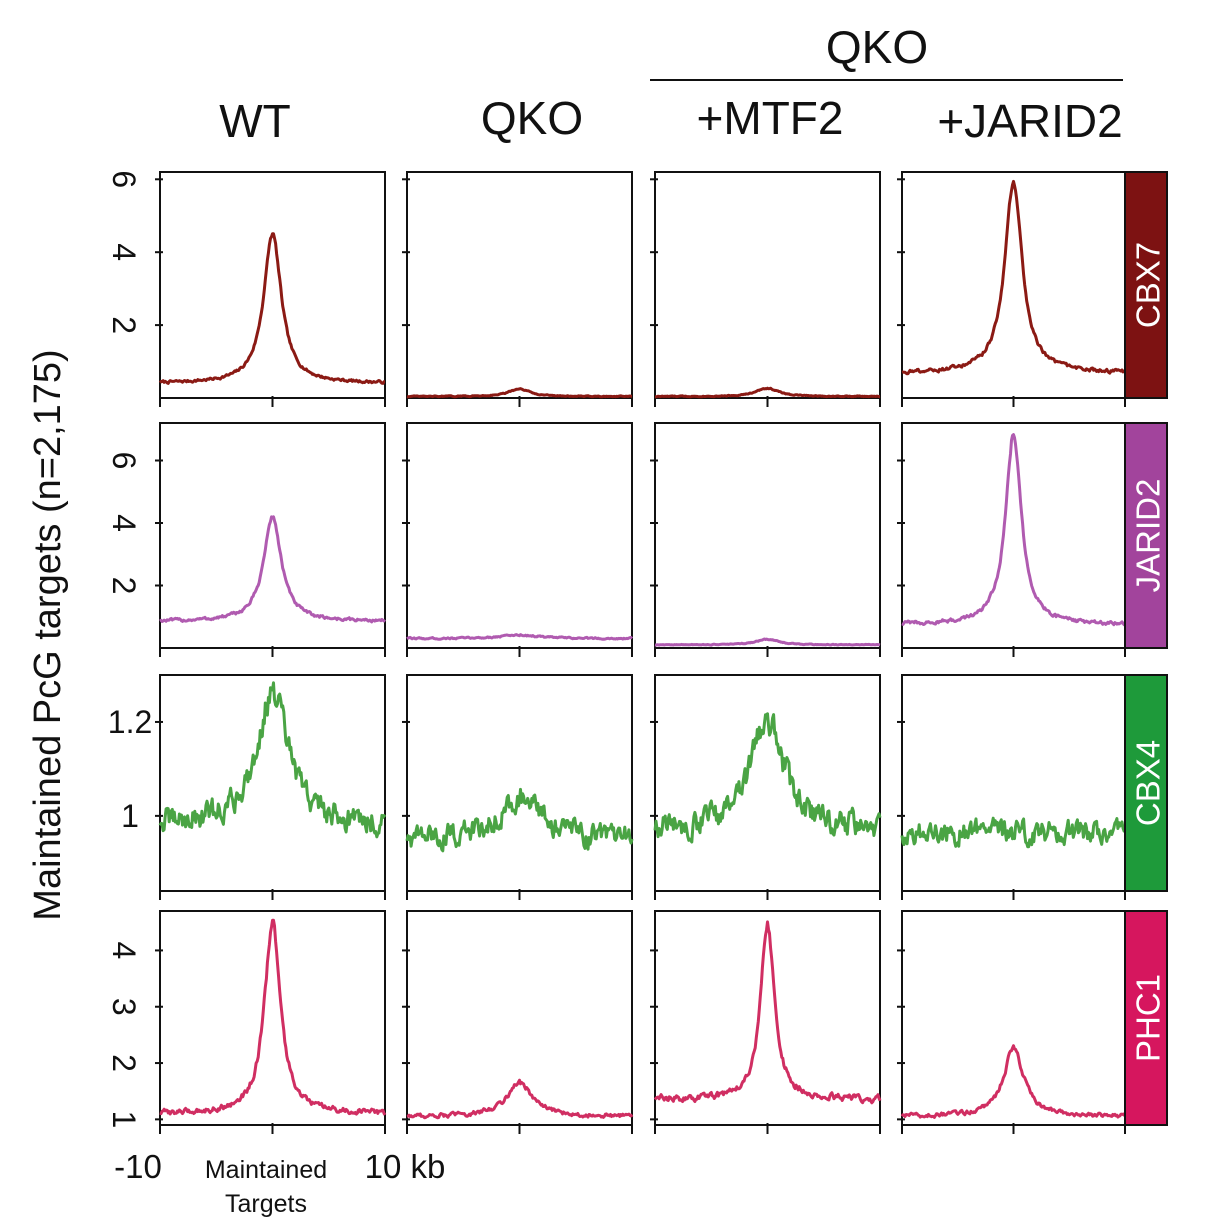  Describe the element at coordinates (266, 1170) in the screenshot. I see `x-center-label: Maintained` at that location.